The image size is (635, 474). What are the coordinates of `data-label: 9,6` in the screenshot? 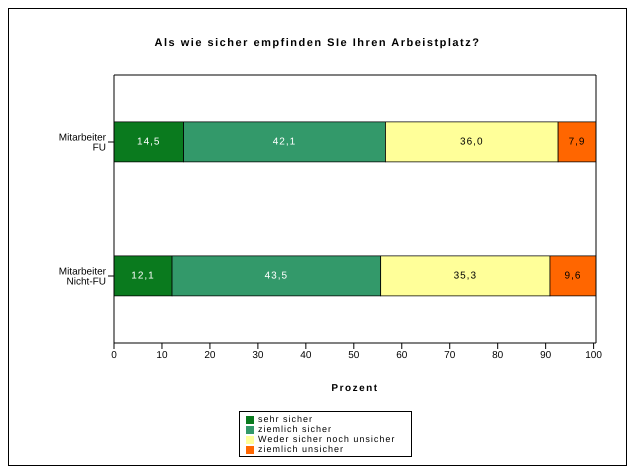 It's located at (573, 276).